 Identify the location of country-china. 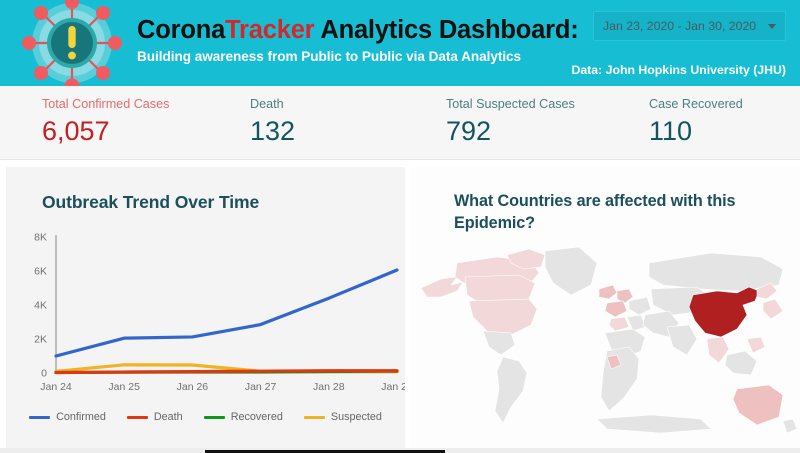
(724, 312).